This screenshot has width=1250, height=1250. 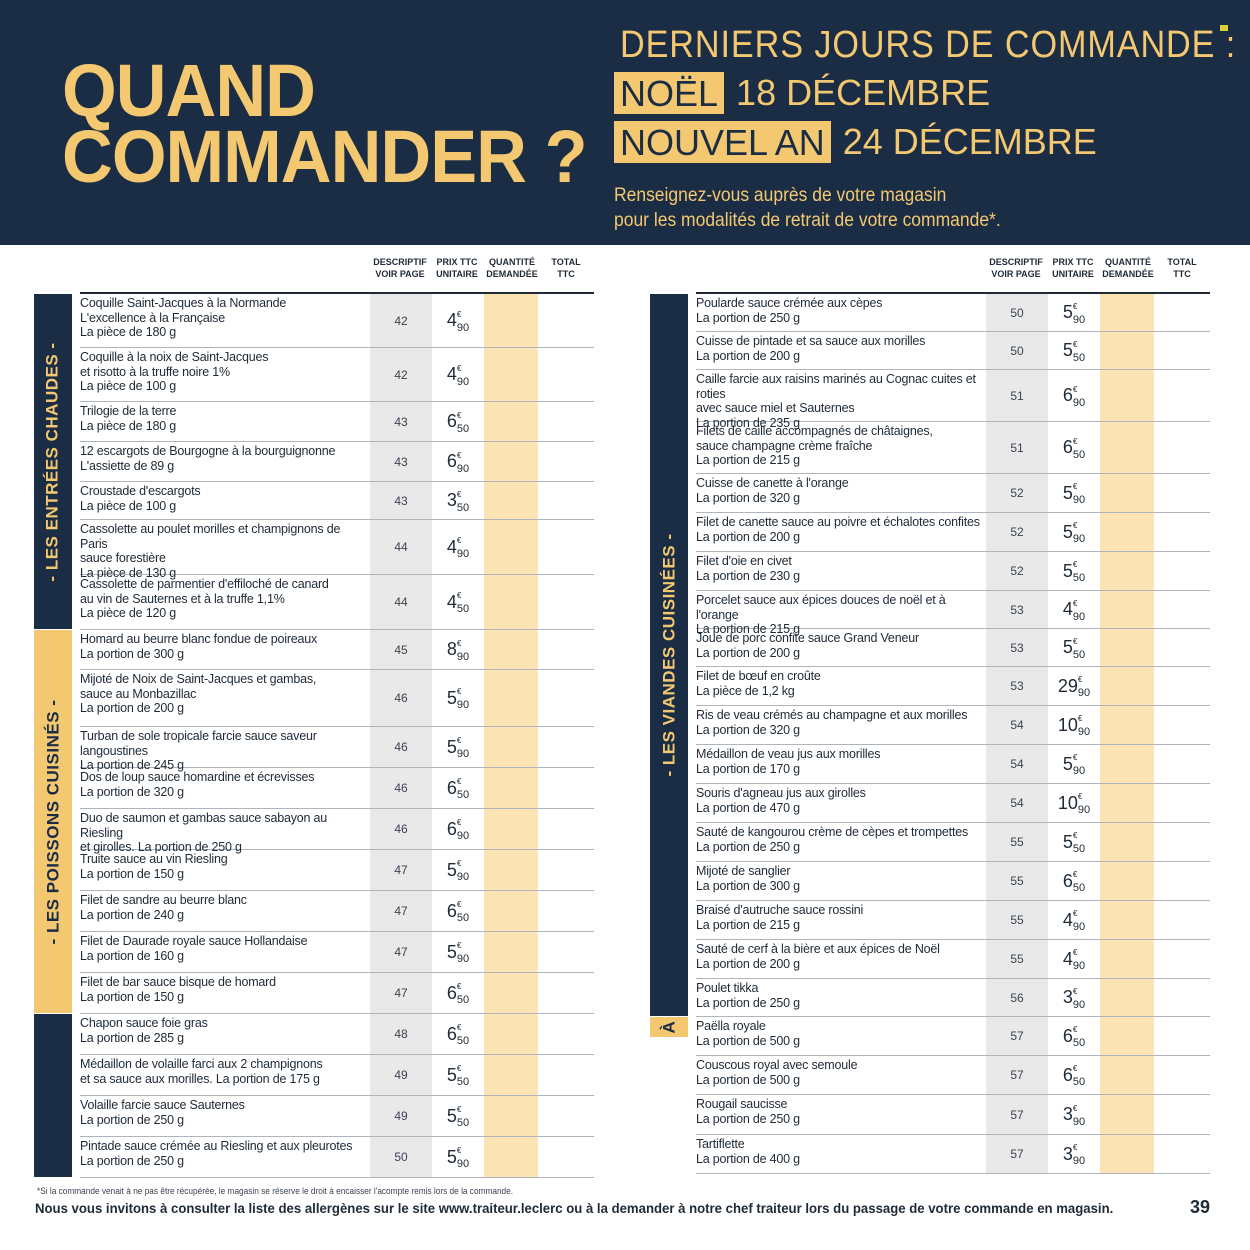 I want to click on page-ref: 54, so click(x=1017, y=725).